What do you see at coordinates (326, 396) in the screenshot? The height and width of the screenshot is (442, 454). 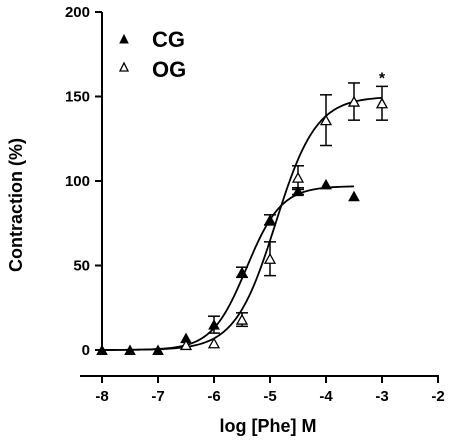 I see `x-tick-label: -4` at bounding box center [326, 396].